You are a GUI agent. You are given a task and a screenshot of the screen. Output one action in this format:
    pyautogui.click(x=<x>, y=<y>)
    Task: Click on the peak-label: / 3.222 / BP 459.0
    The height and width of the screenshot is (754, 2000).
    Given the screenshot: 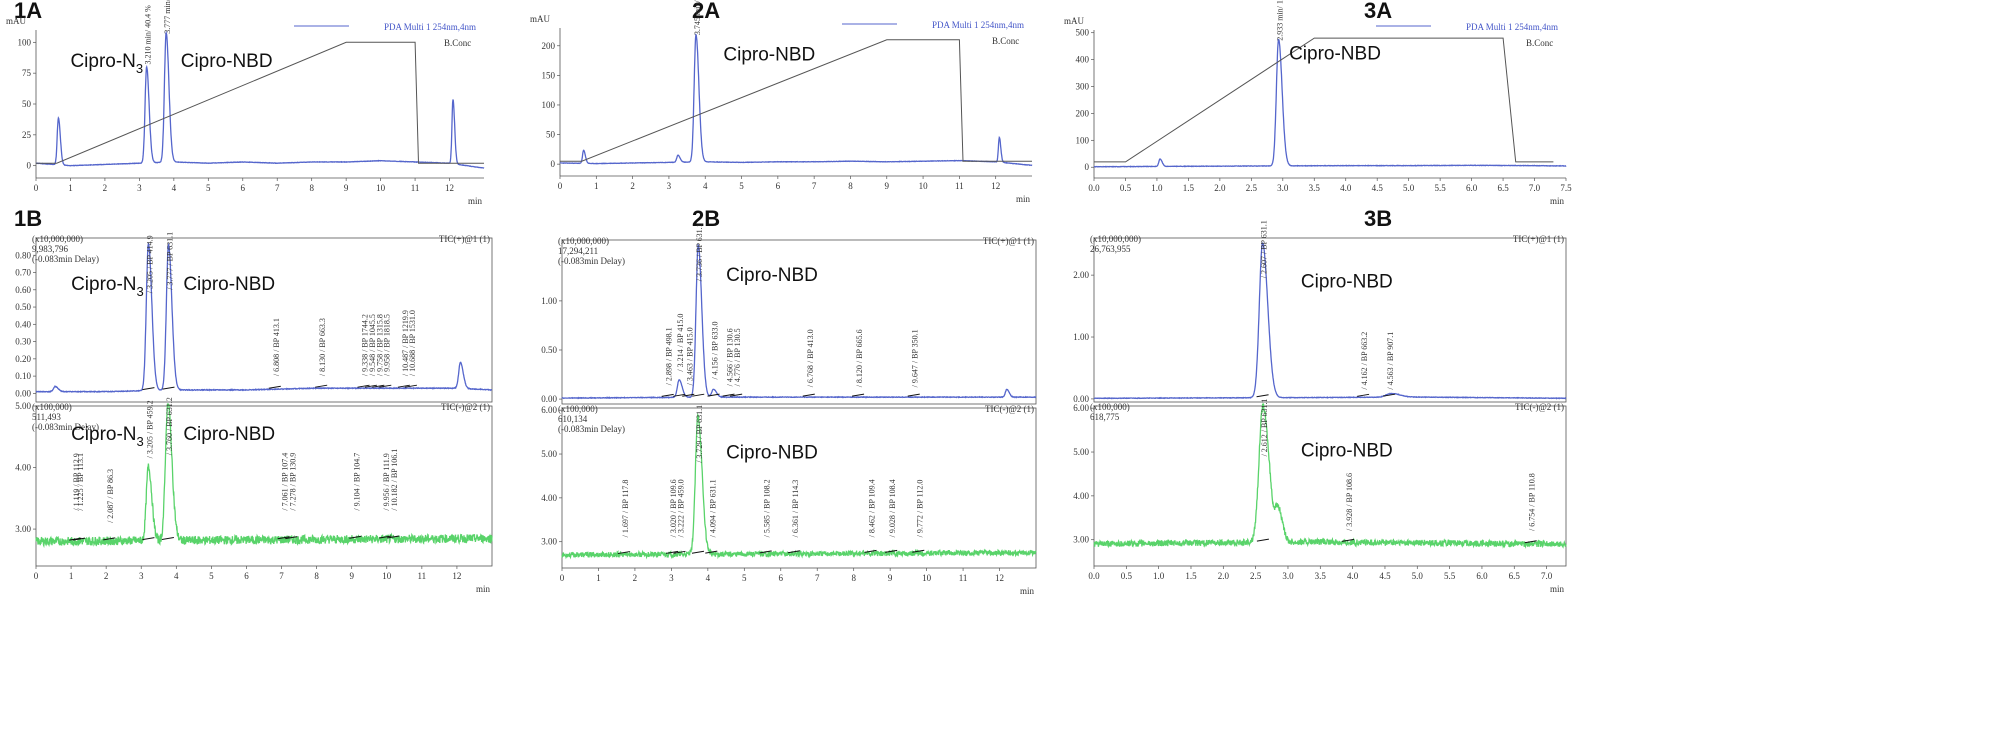 What is the action you would take?
    pyautogui.click(x=680, y=508)
    